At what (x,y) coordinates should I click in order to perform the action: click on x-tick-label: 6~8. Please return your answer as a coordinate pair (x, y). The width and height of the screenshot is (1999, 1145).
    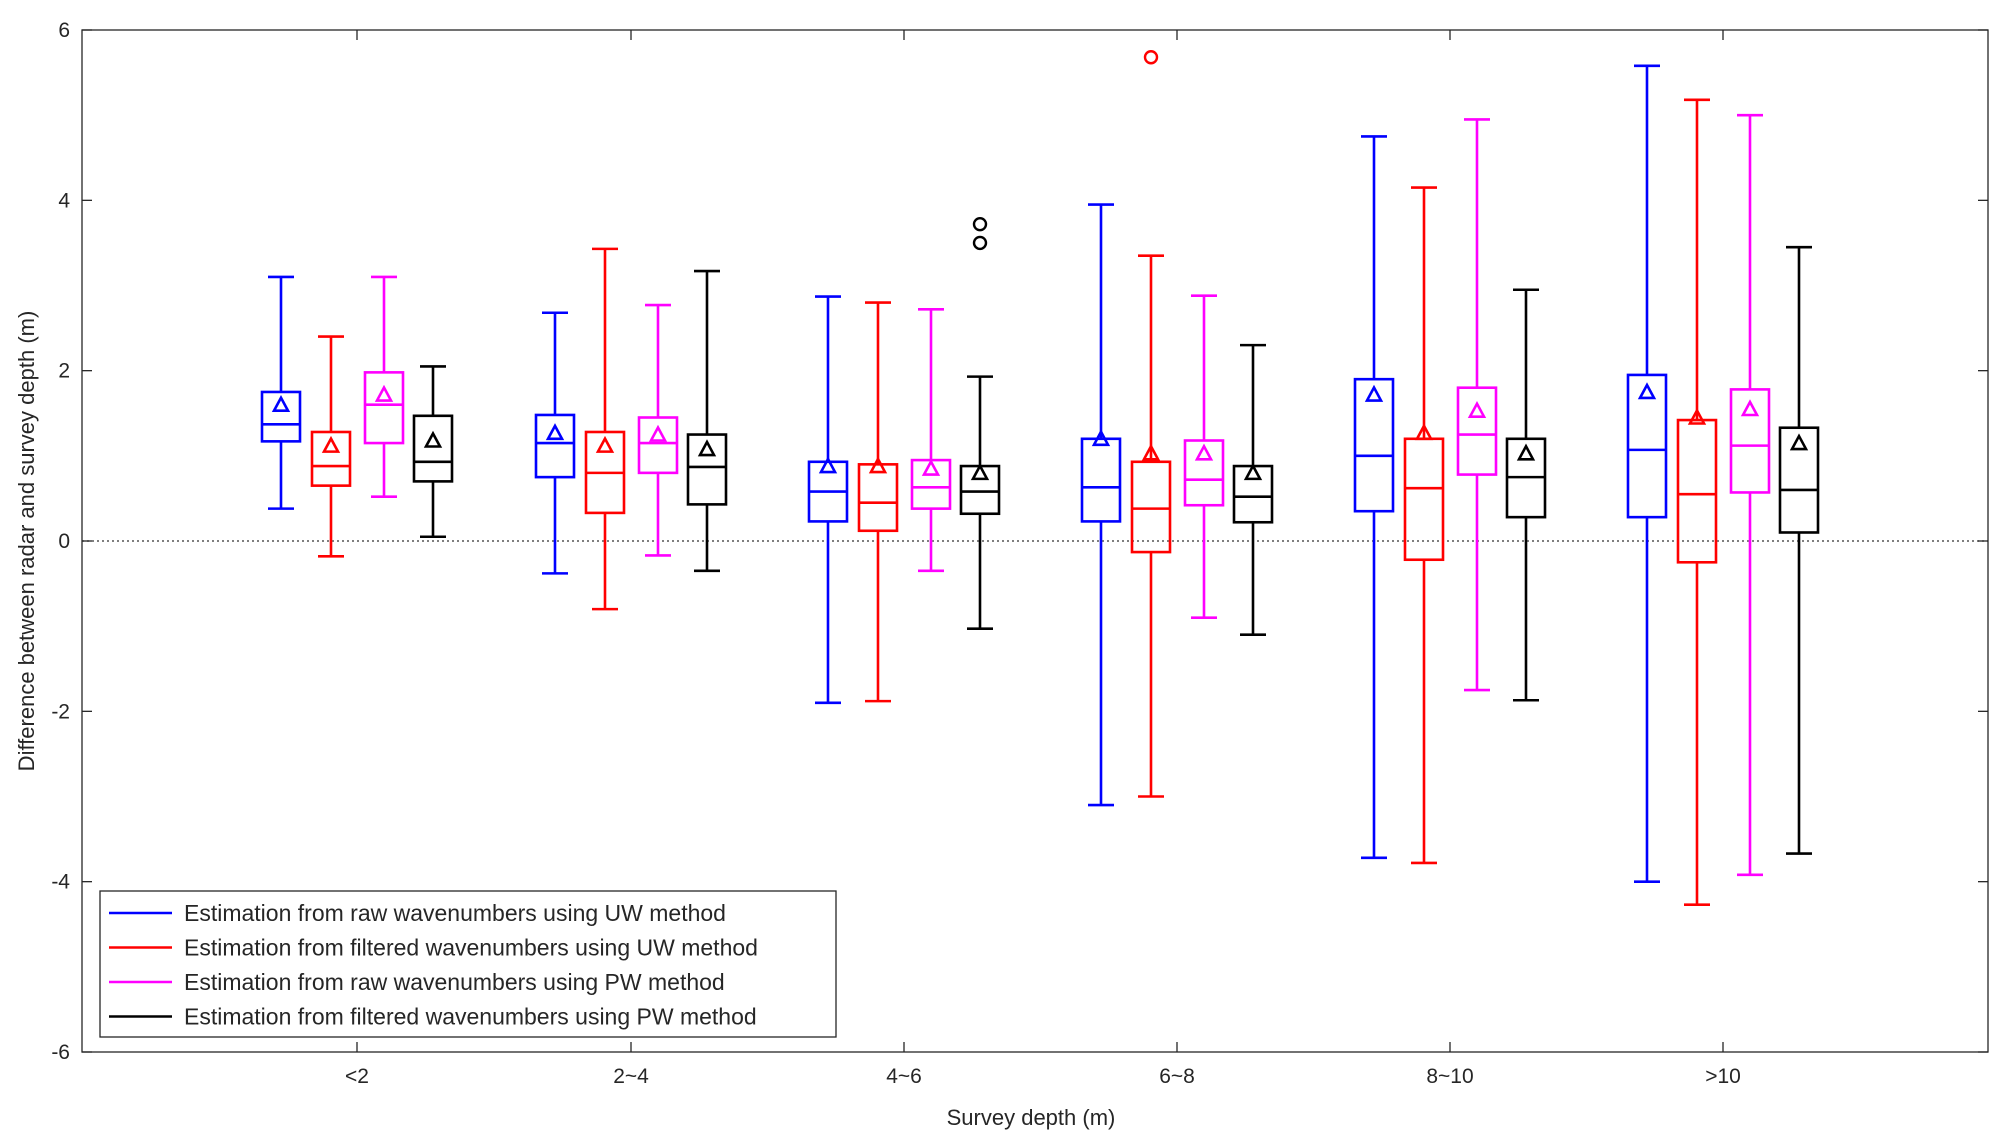
    Looking at the image, I should click on (1177, 1076).